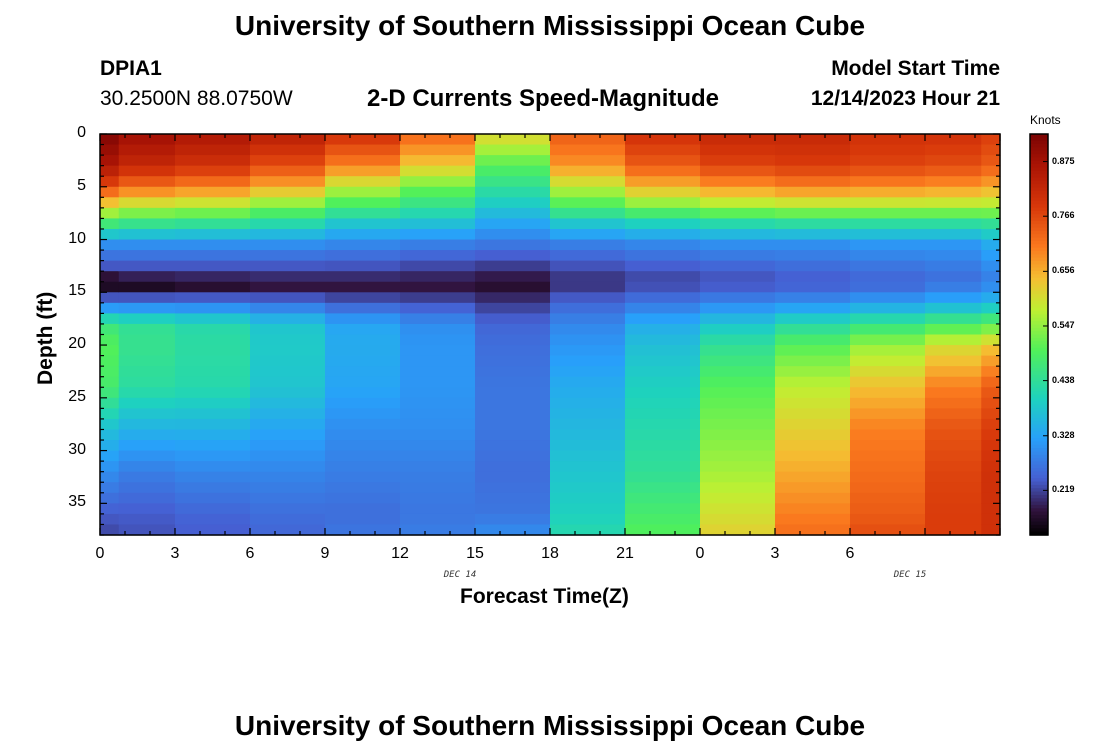 This screenshot has height=750, width=1100. What do you see at coordinates (77, 291) in the screenshot?
I see `y-tick-label: 15` at bounding box center [77, 291].